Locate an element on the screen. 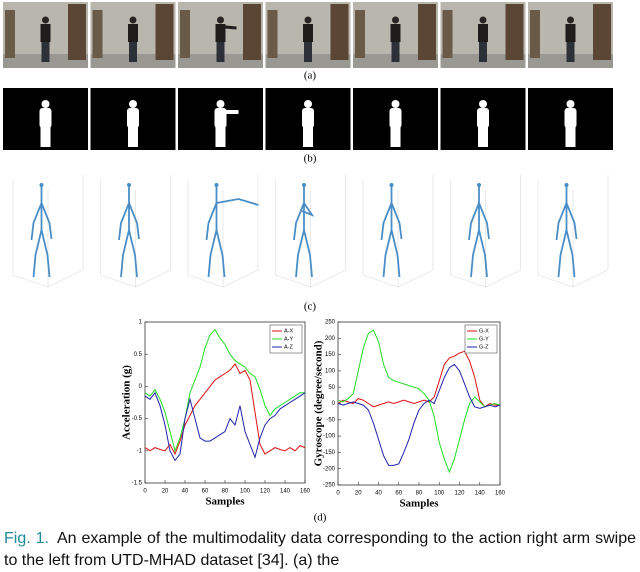  y-tick-label: -1.5 is located at coordinates (137, 484).